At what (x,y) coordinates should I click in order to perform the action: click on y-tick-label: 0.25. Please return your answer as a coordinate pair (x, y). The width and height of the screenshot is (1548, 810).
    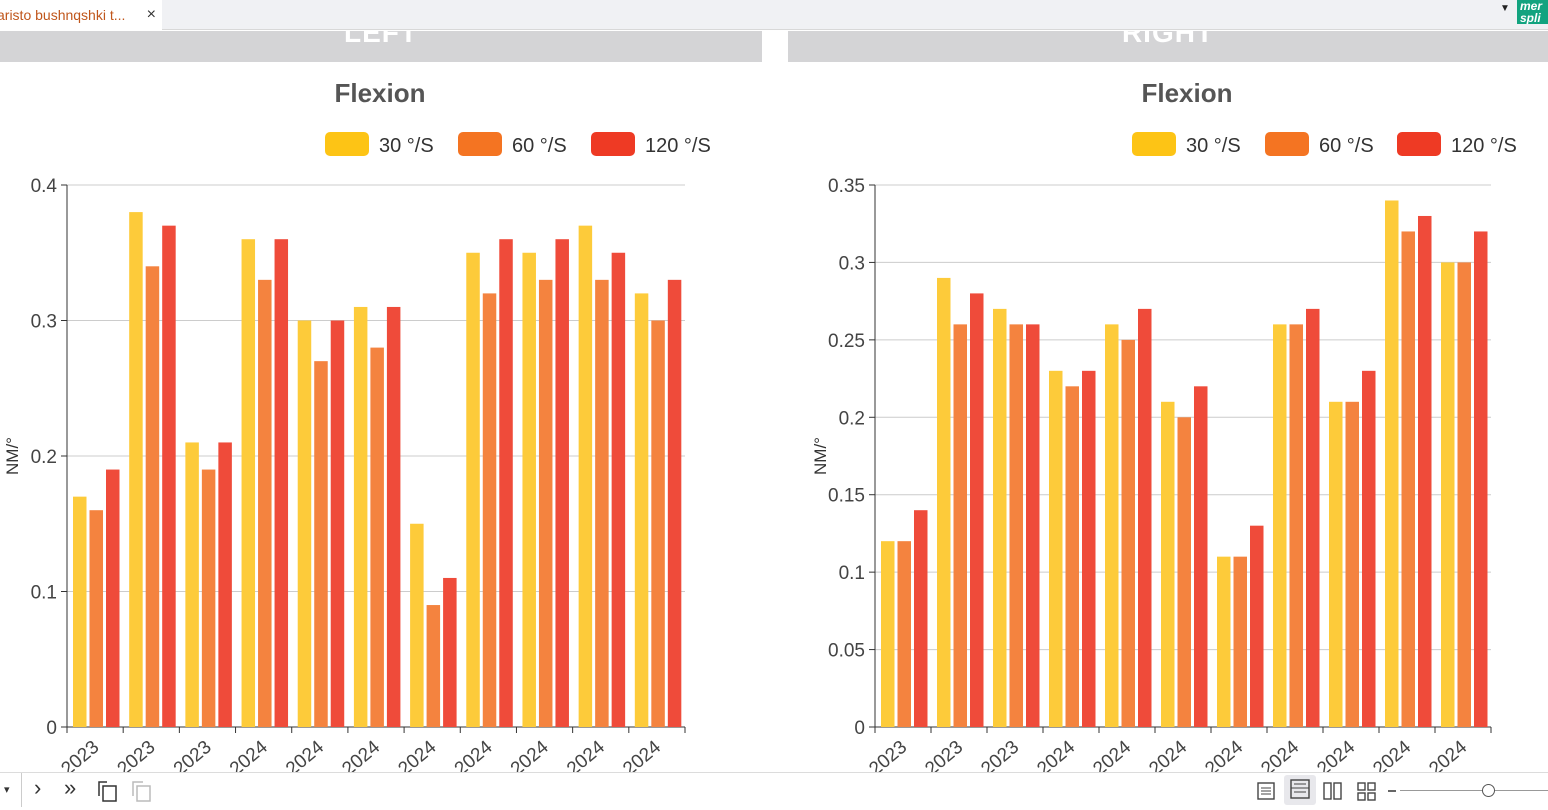
    Looking at the image, I should click on (846, 341).